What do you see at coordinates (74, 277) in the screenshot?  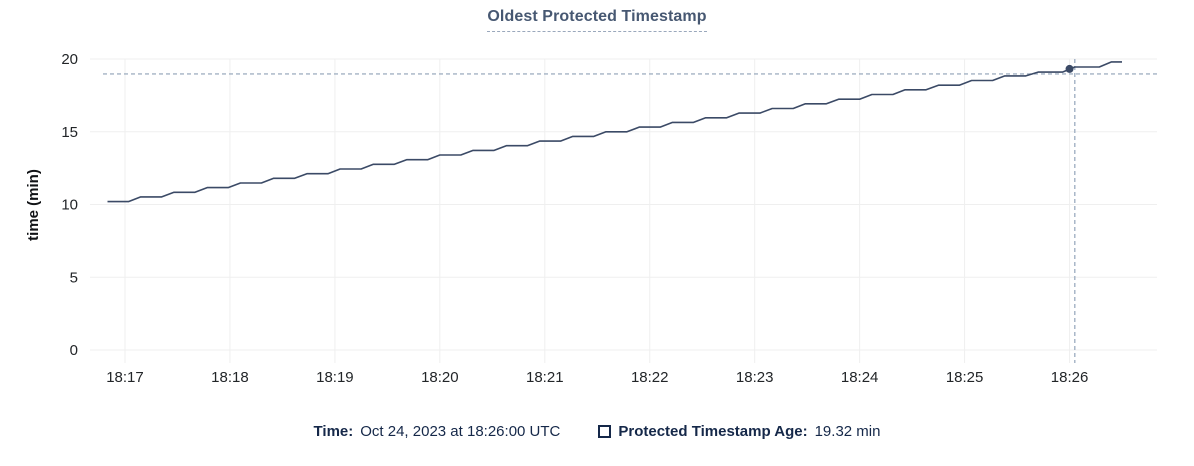 I see `y-tick-label: 5` at bounding box center [74, 277].